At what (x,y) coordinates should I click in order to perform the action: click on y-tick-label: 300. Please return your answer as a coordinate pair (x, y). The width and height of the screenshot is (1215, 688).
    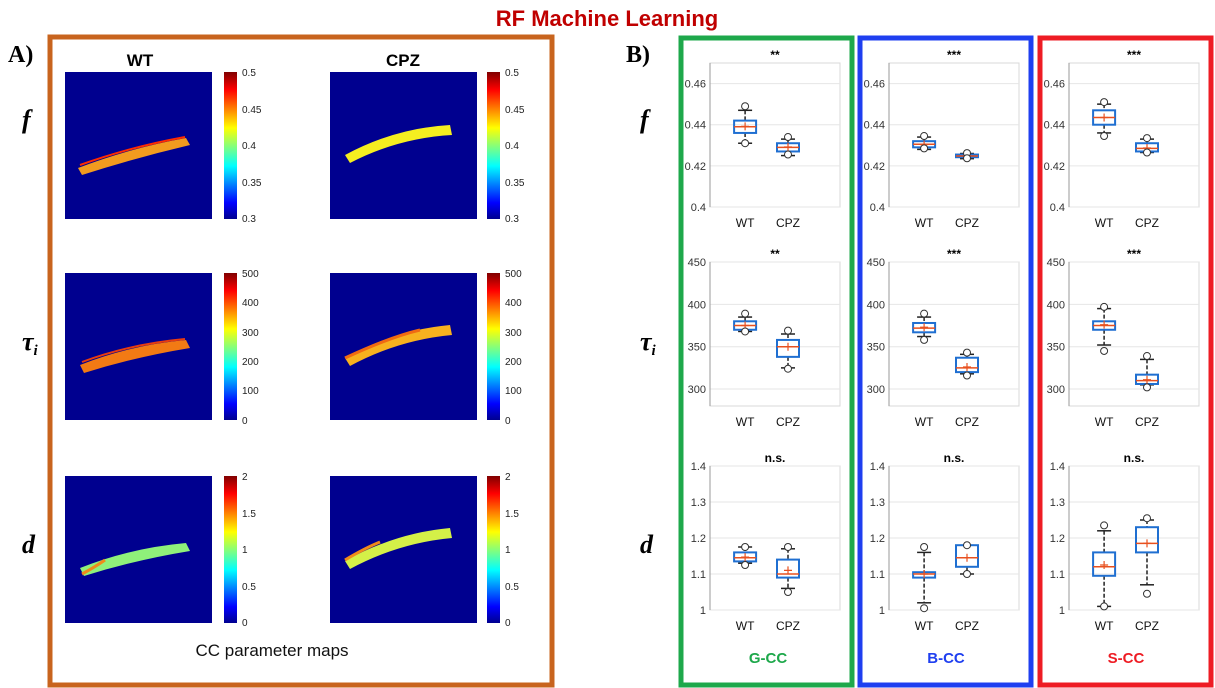
    Looking at the image, I should click on (876, 390).